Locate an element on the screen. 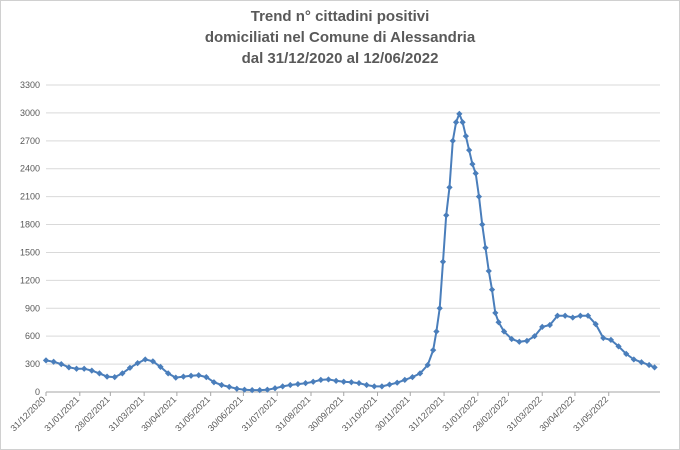 The image size is (680, 450). x-tick-label: 30/06/2021 is located at coordinates (225, 413).